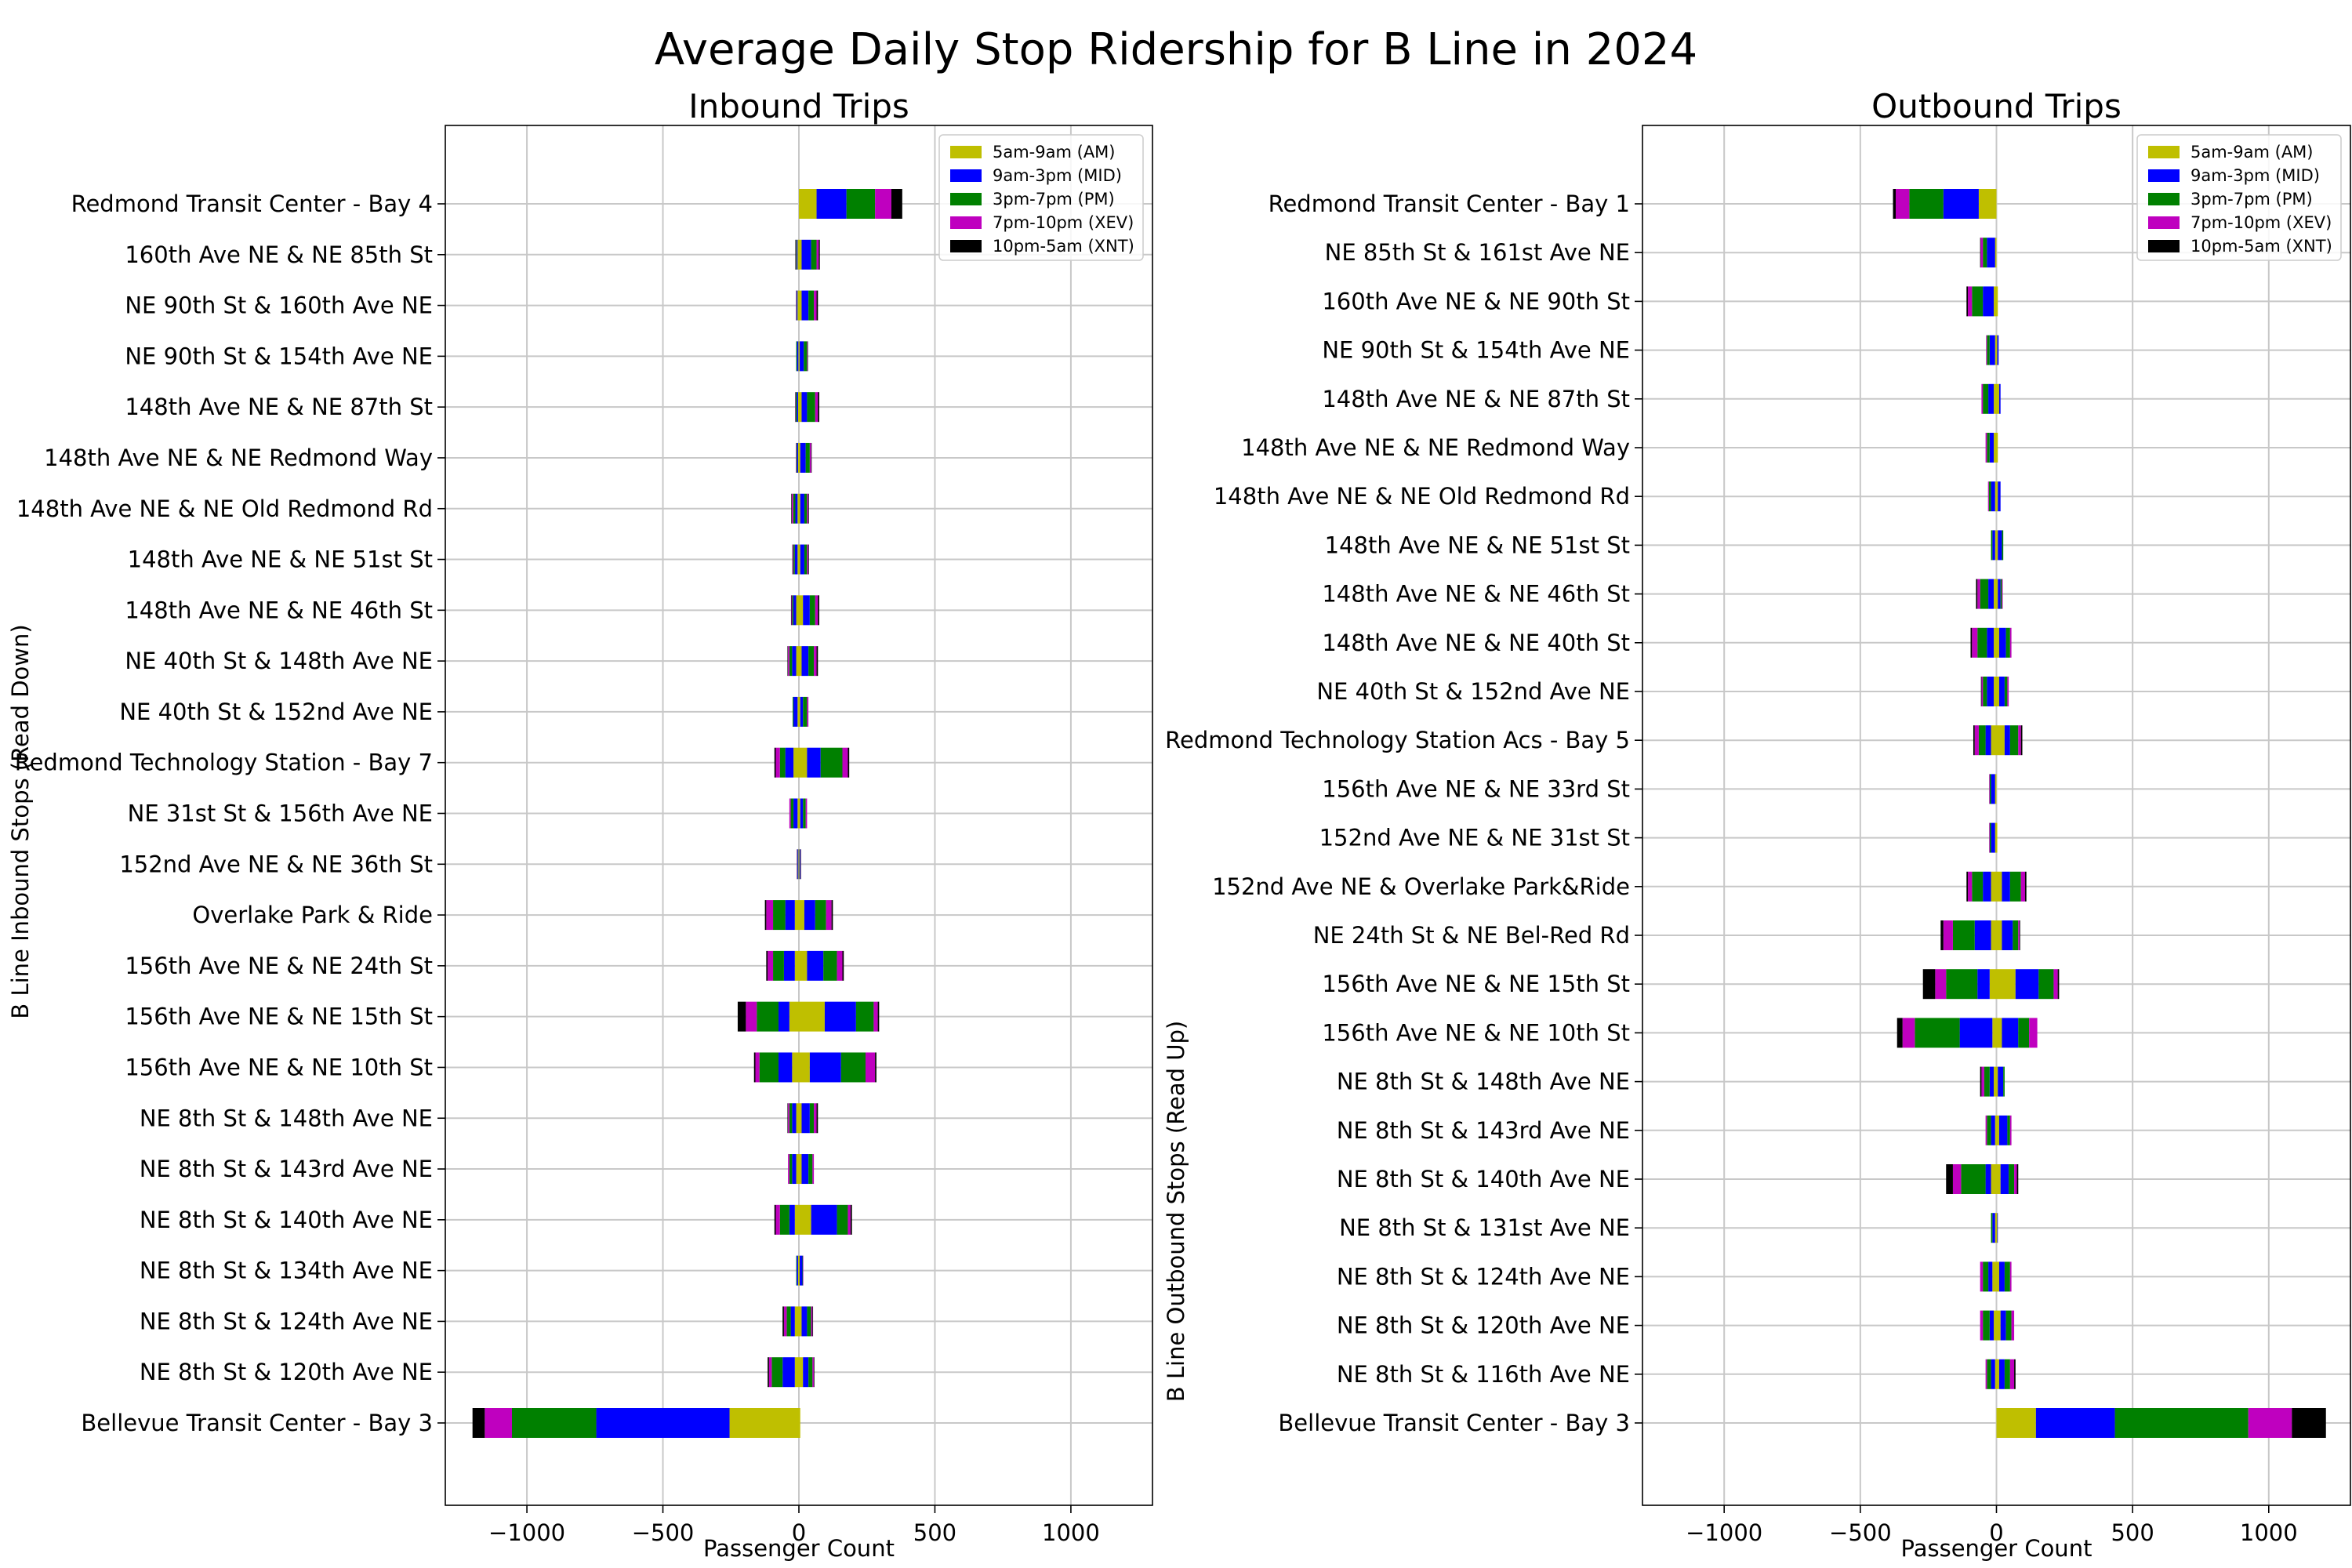  Describe the element at coordinates (1477, 545) in the screenshot. I see `outbound-stop-label: 148th Ave NE & NE 51st St` at that location.